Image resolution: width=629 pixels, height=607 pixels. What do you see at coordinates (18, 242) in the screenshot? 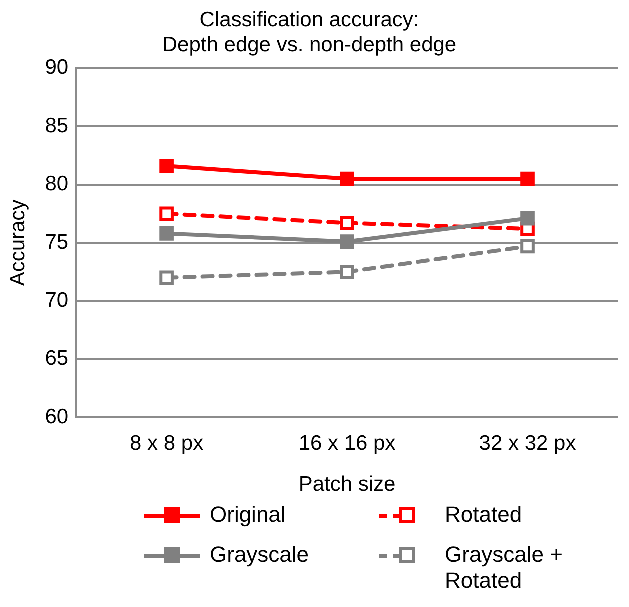
I see `y-axis-title: Accuracy` at bounding box center [18, 242].